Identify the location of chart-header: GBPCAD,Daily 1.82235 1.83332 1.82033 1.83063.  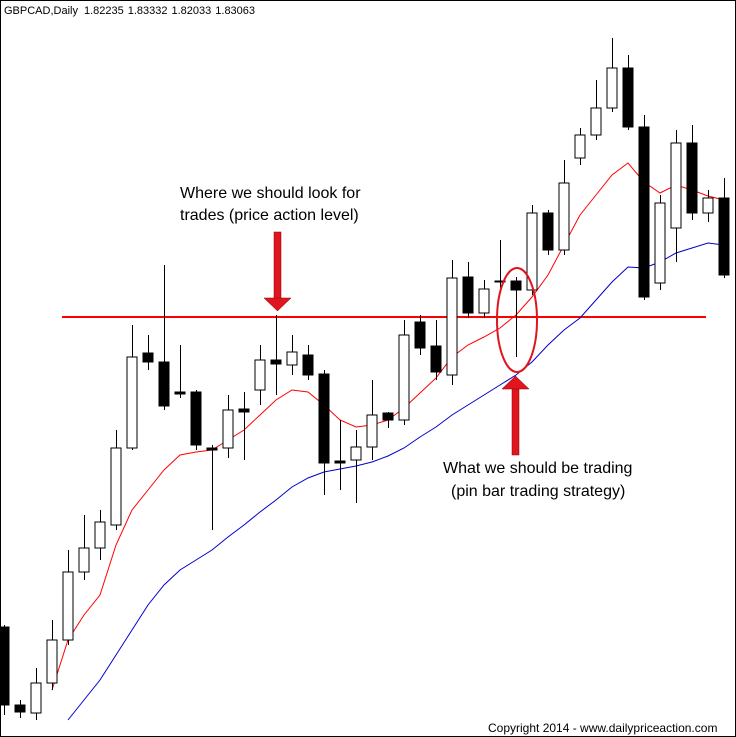
(129, 11).